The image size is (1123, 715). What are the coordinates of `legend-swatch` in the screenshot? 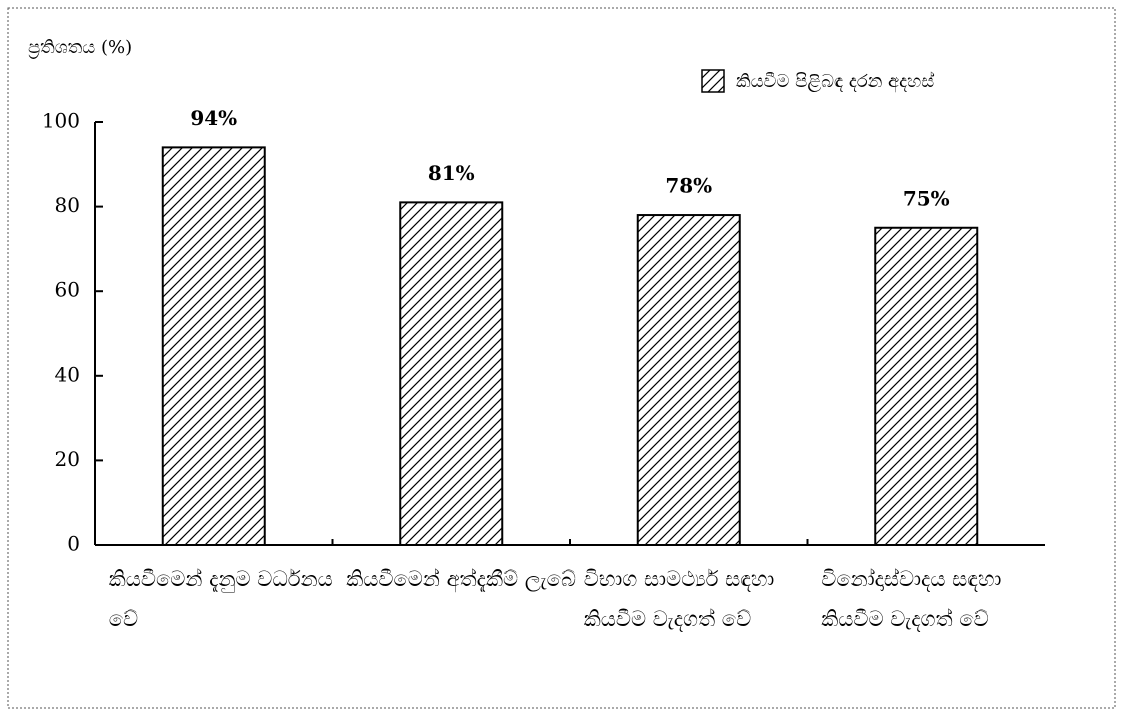 It's located at (713, 81).